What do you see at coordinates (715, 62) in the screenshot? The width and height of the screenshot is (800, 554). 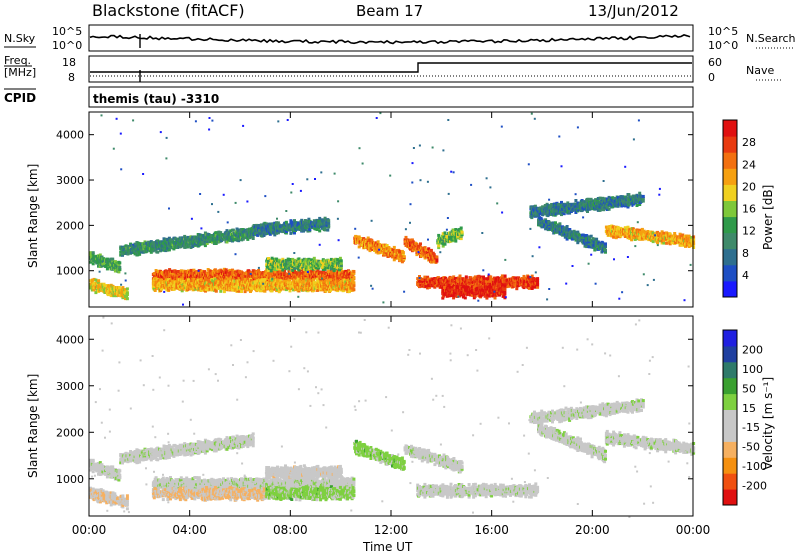 I see `freq-ytick-top-right: 60` at bounding box center [715, 62].